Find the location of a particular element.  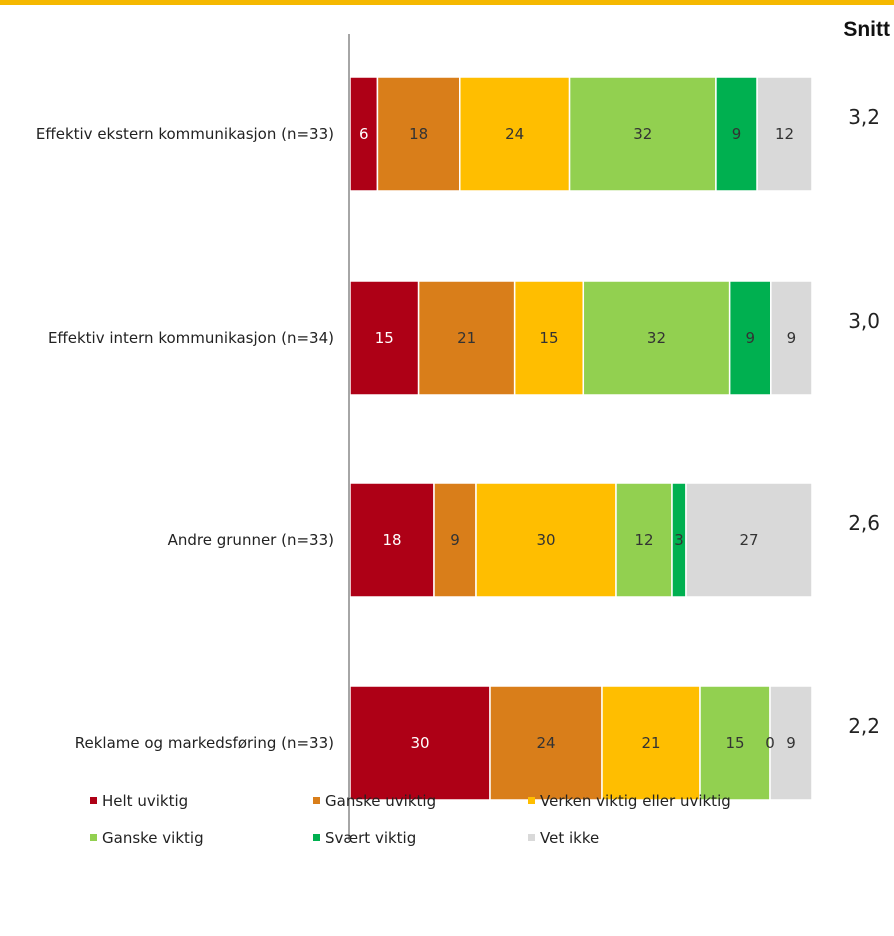

legend-label: Vet ikke is located at coordinates (569, 838).